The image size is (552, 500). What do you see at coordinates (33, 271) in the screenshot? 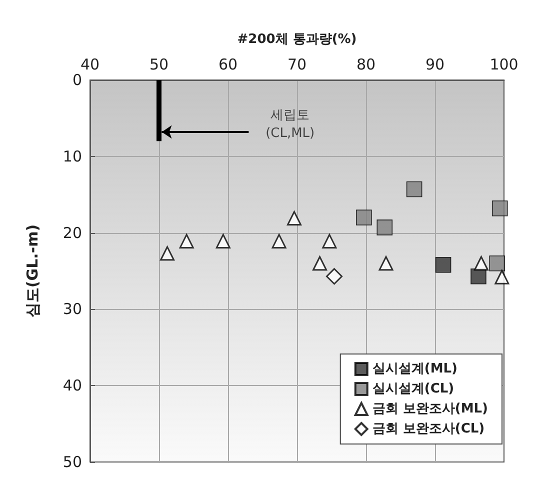
I see `y-axis-title: 심도(GL.-m)` at bounding box center [33, 271].